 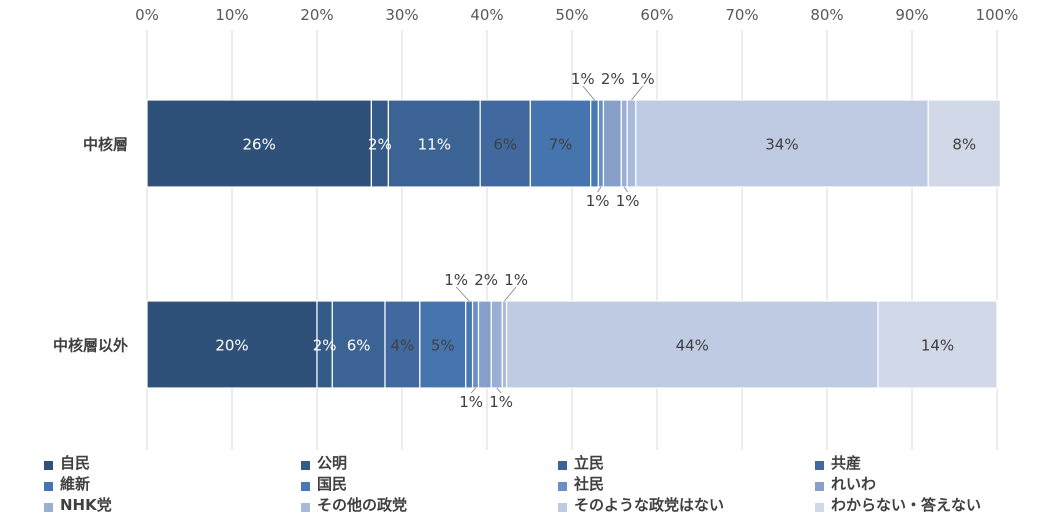 I want to click on category-label: 中核層以外, so click(x=90, y=346).